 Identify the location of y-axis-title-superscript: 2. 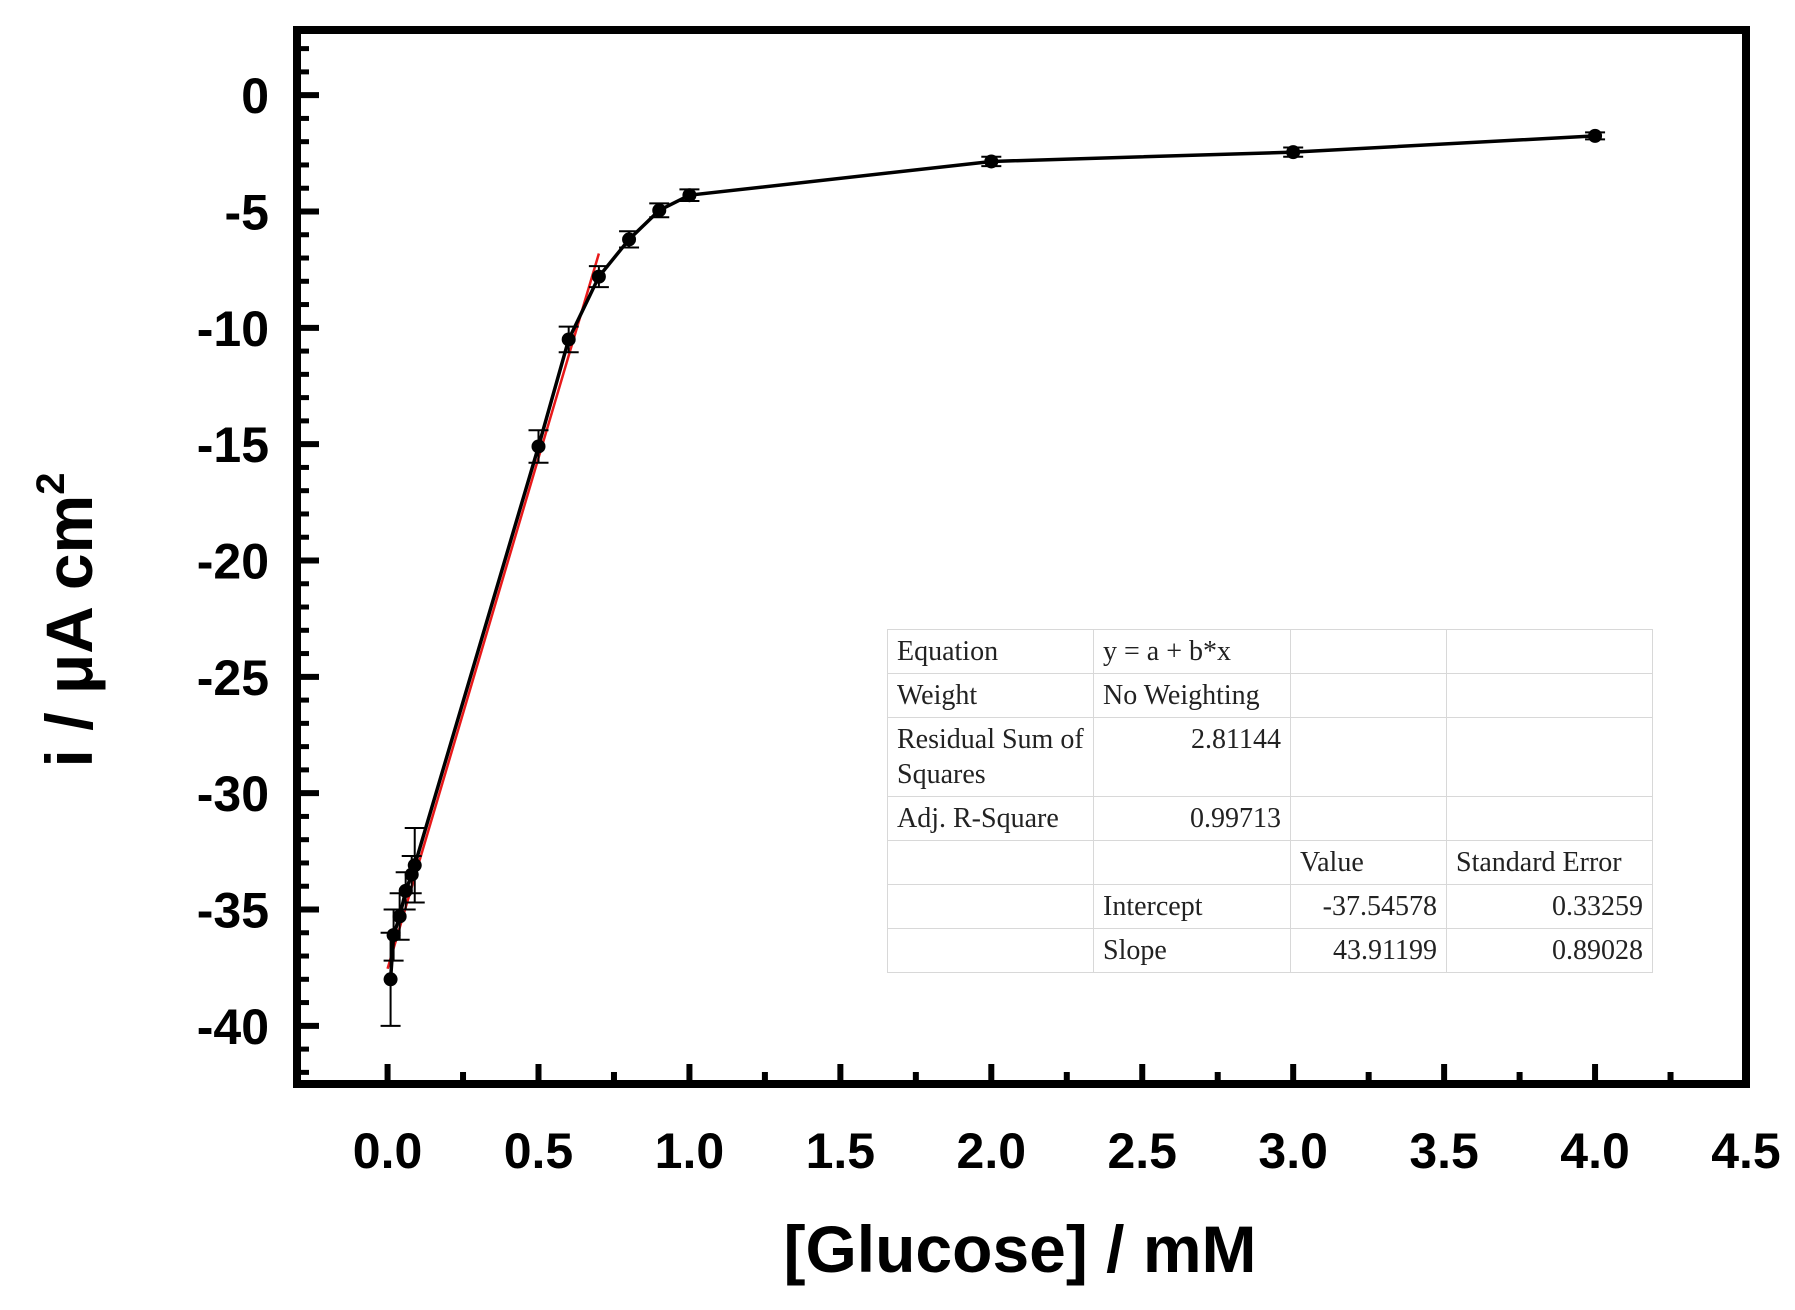
(51, 484).